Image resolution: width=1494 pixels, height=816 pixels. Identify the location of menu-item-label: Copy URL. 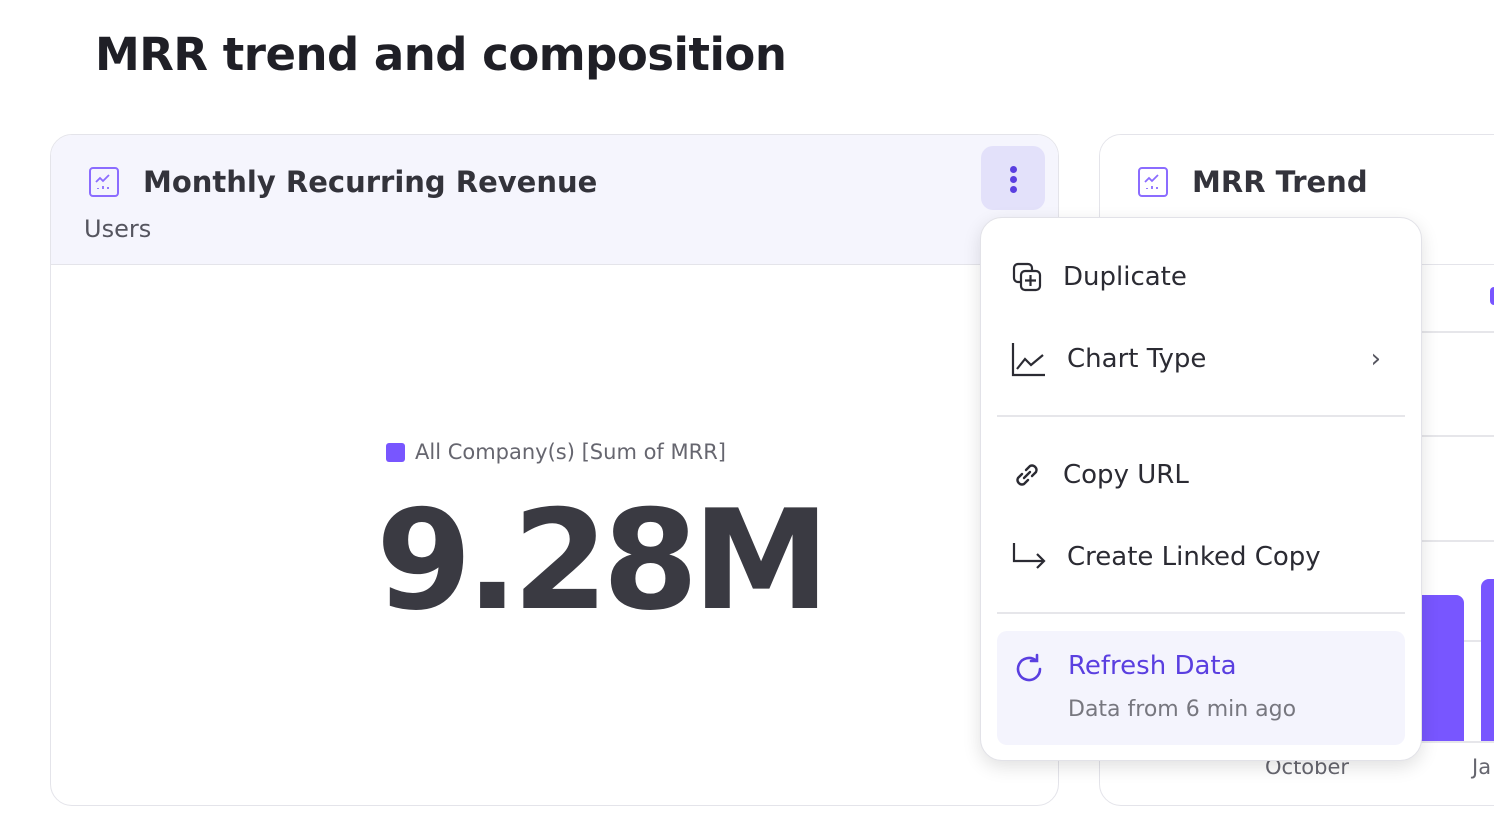
(1126, 475).